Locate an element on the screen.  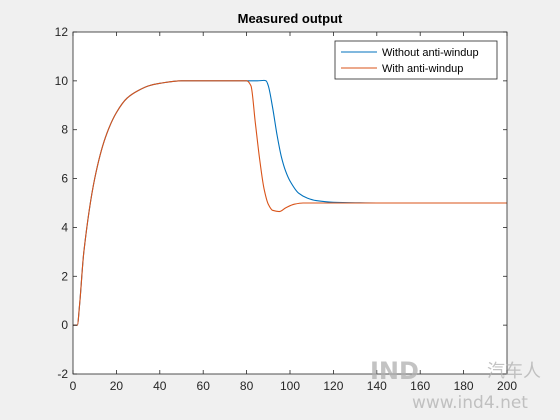
legend-label-1: Without anti-windup is located at coordinates (430, 53).